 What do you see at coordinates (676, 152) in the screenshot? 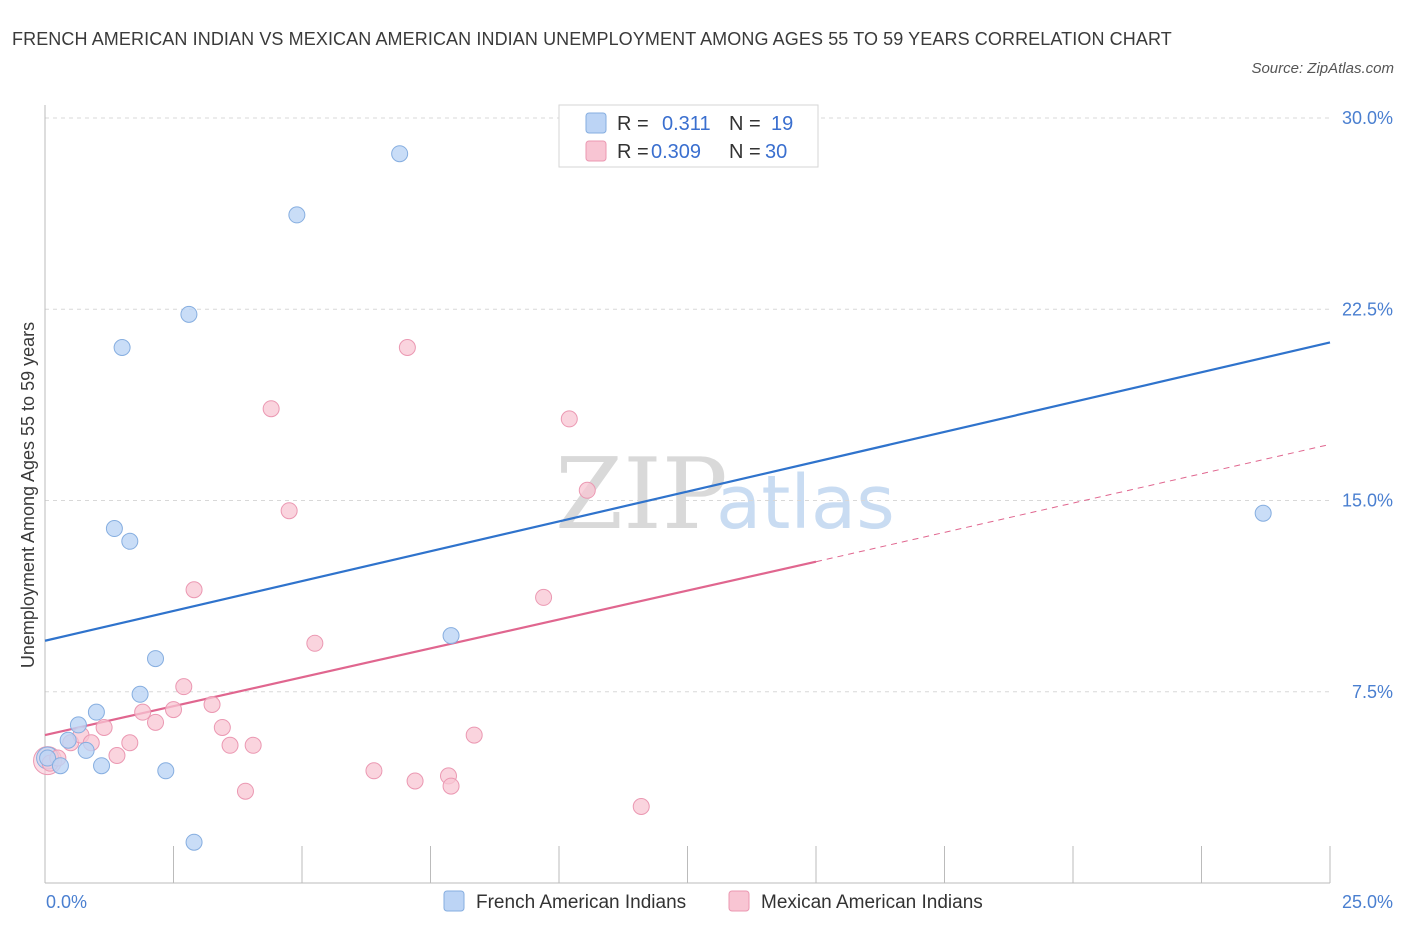
I see `legend-r-value-2: 0.309` at bounding box center [676, 152].